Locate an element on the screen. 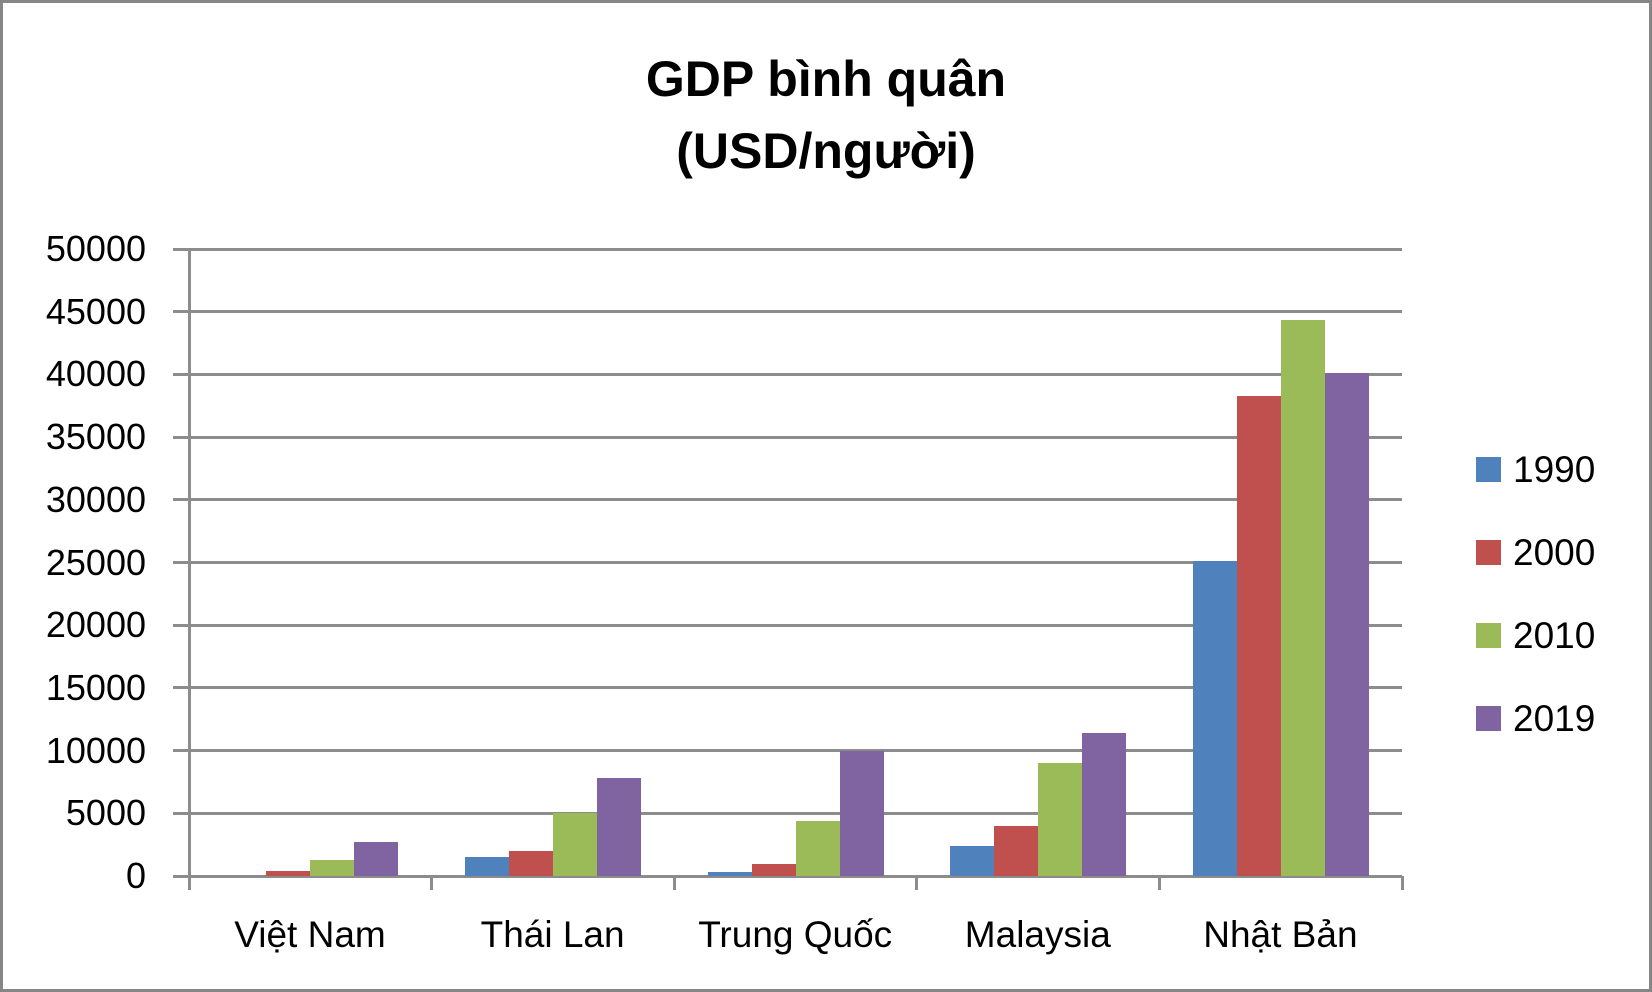 The width and height of the screenshot is (1652, 992). y-axis-line is located at coordinates (189, 569).